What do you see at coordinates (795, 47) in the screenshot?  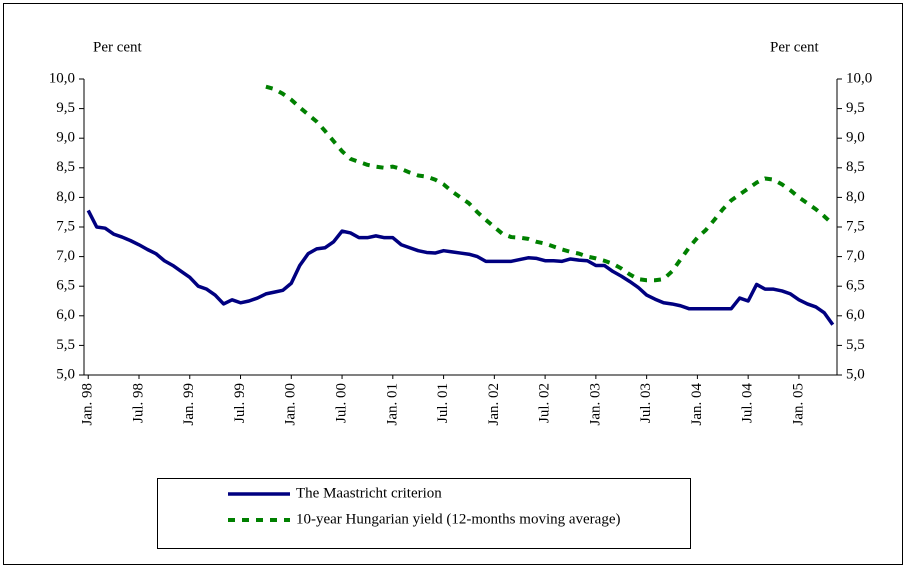 I see `y2-axis-label: Per cent` at bounding box center [795, 47].